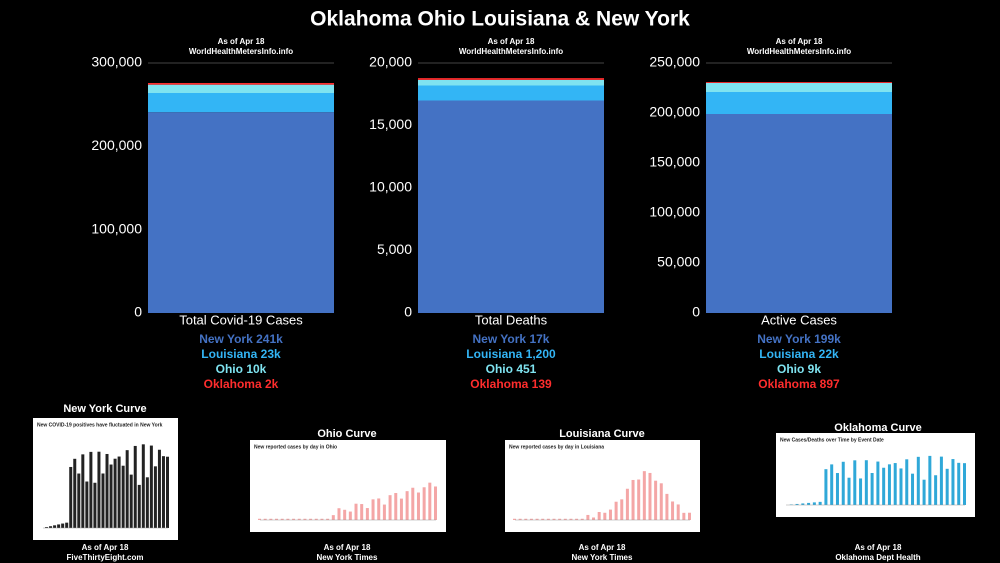 The width and height of the screenshot is (1000, 563). Describe the element at coordinates (799, 369) in the screenshot. I see `legend-entry: Ohio 9k` at that location.